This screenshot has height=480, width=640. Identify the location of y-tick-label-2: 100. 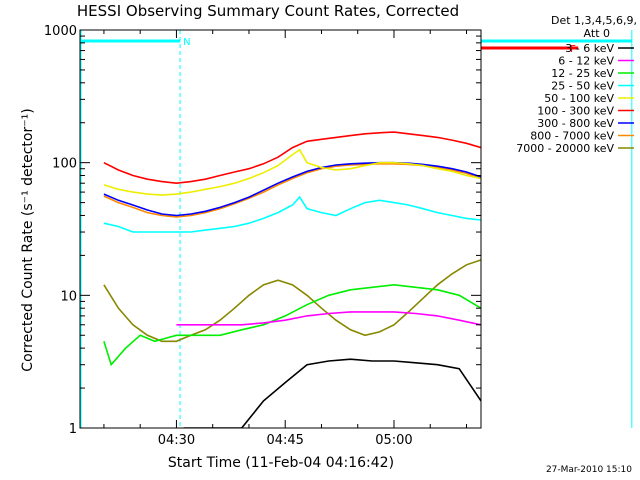
(64, 164).